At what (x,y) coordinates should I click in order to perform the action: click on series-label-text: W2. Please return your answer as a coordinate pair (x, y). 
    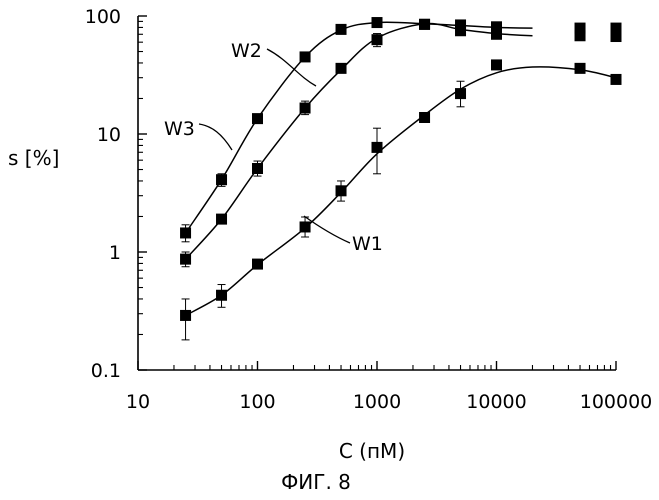
    Looking at the image, I should click on (246, 51).